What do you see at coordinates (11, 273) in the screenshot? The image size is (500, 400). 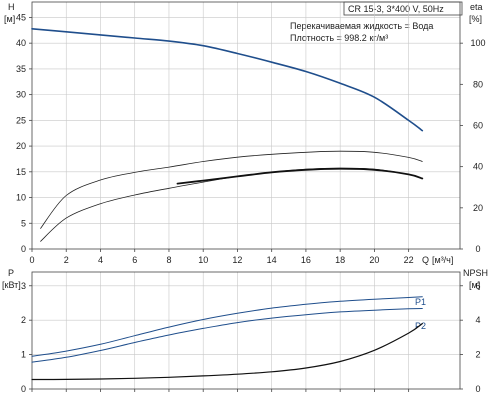 I see `power-axis-label: P` at bounding box center [11, 273].